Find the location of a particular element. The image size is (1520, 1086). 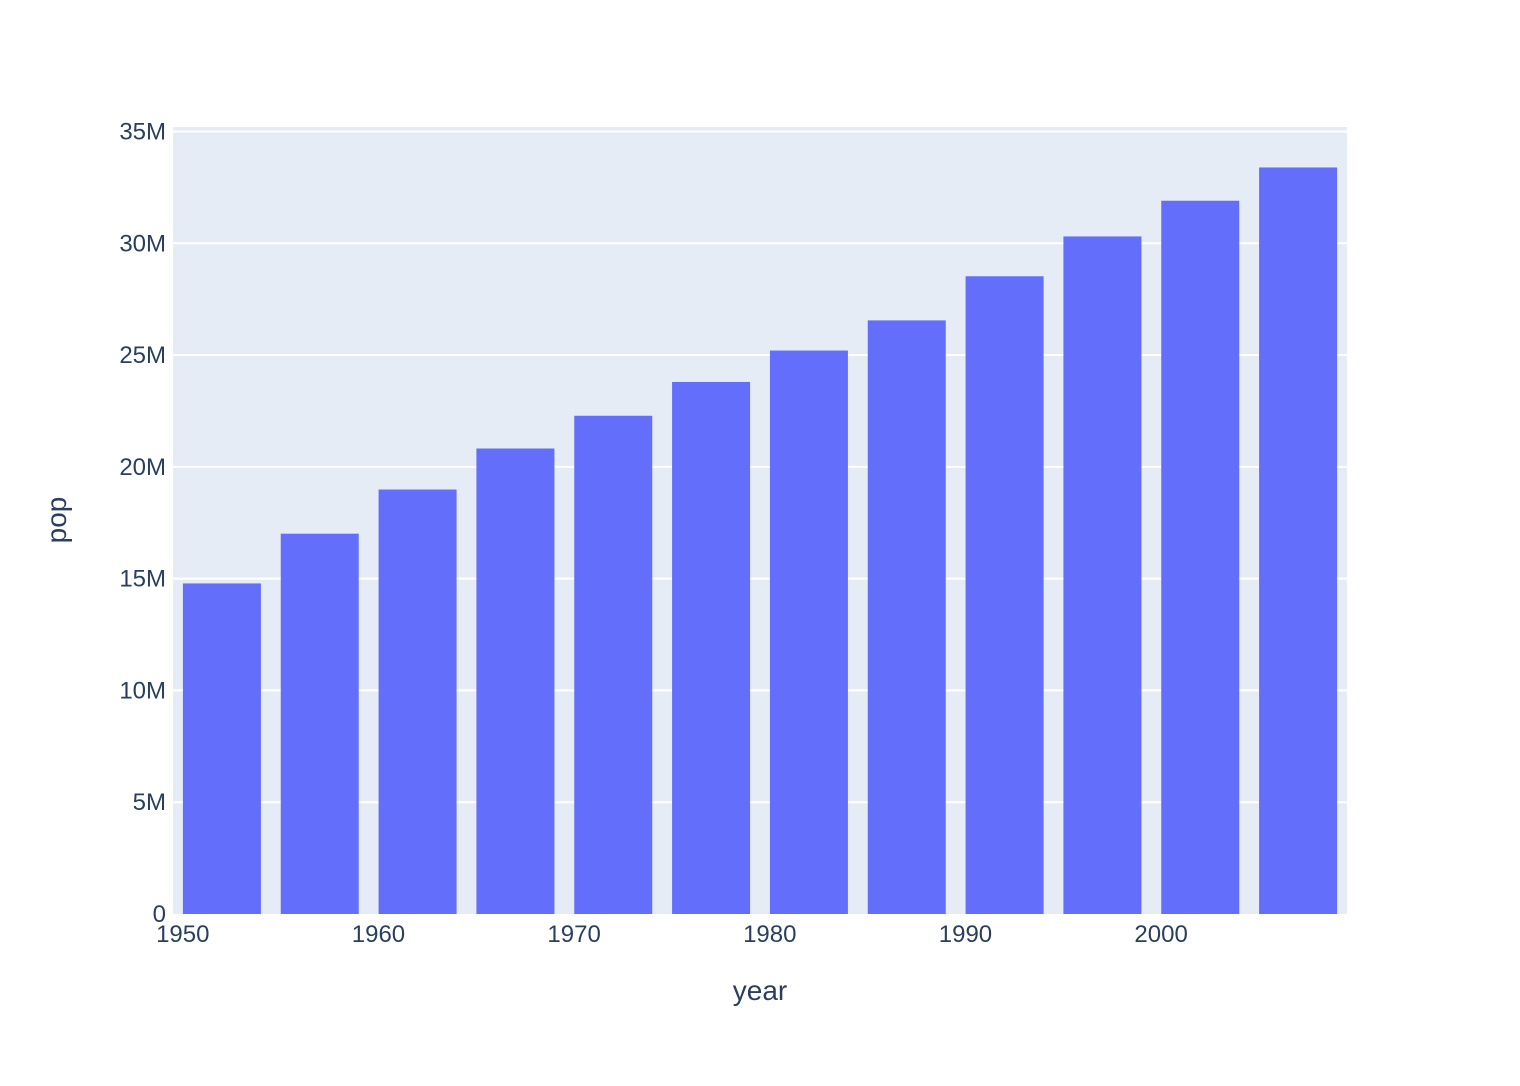

bar-1952 is located at coordinates (221, 748).